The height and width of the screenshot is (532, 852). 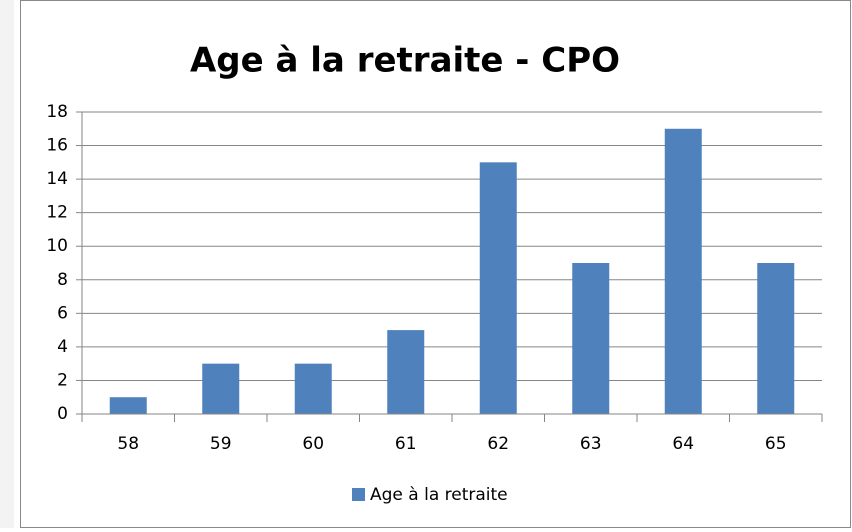 What do you see at coordinates (358, 494) in the screenshot?
I see `legend-swatch` at bounding box center [358, 494].